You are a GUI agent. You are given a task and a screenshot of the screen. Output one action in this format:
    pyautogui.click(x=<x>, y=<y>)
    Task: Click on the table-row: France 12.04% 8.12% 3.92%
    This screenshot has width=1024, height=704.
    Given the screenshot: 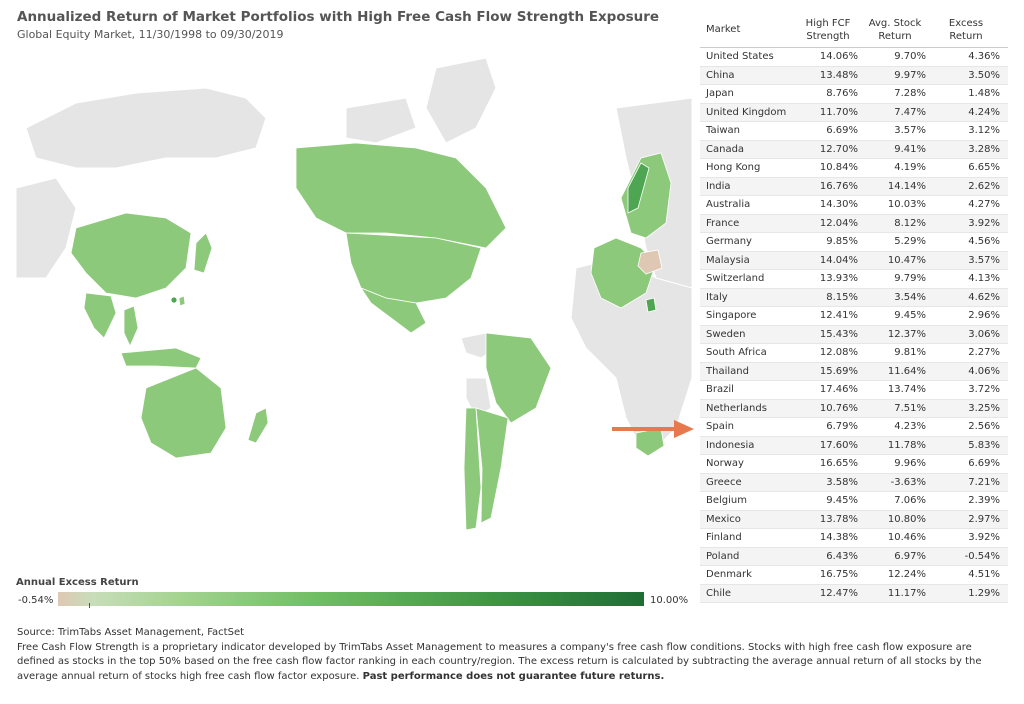 What is the action you would take?
    pyautogui.click(x=854, y=223)
    